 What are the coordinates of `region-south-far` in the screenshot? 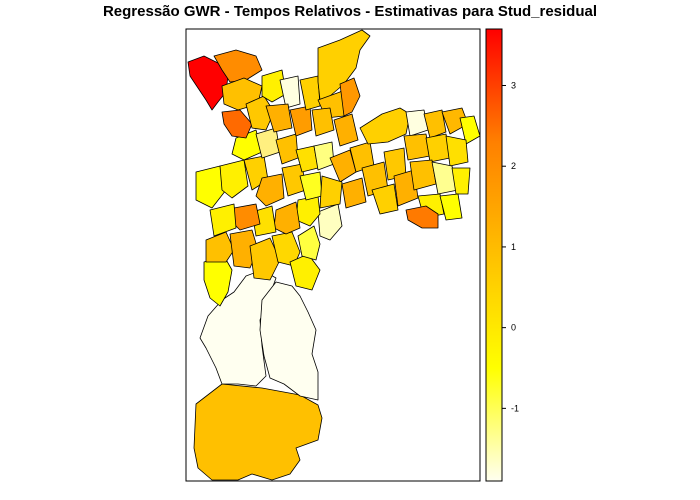 It's located at (258, 432).